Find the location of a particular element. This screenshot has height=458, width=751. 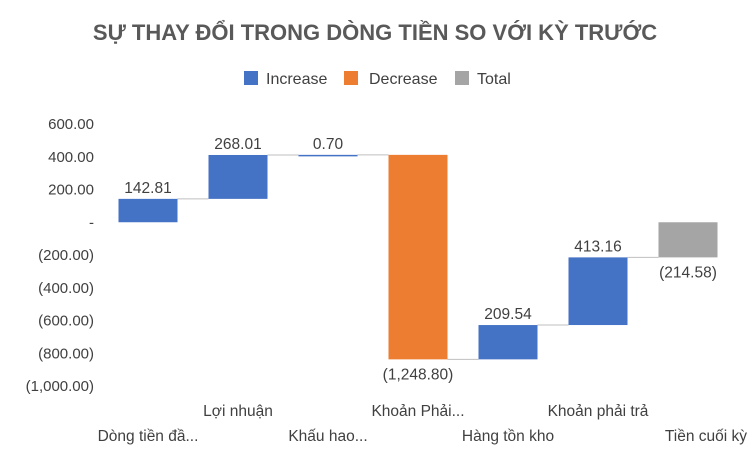

y-tick-label: 600.00 is located at coordinates (71, 124).